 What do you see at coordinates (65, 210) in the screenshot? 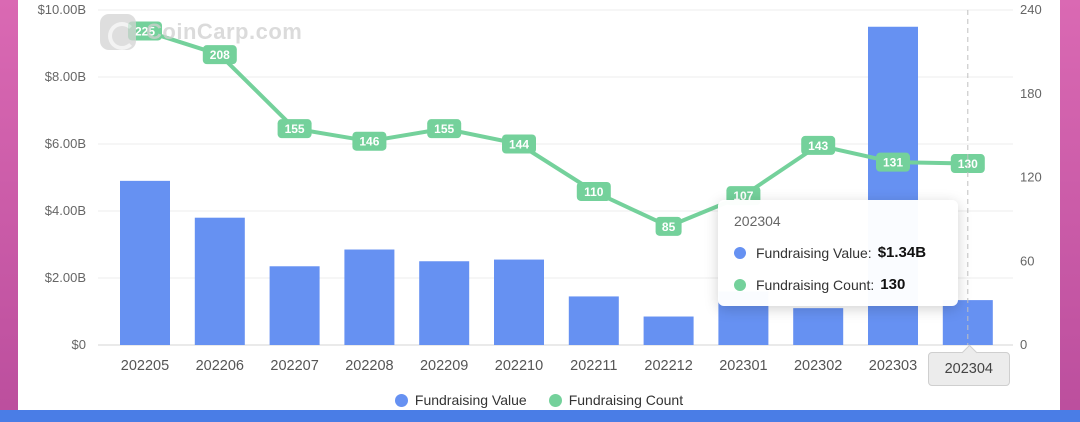
I see `left-axis-tick: $4.00B` at bounding box center [65, 210].